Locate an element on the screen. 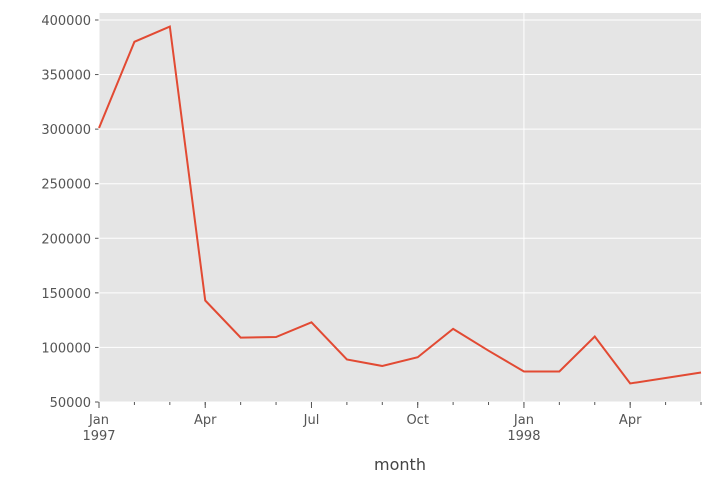  y-tick-label: 50000 is located at coordinates (70, 403).